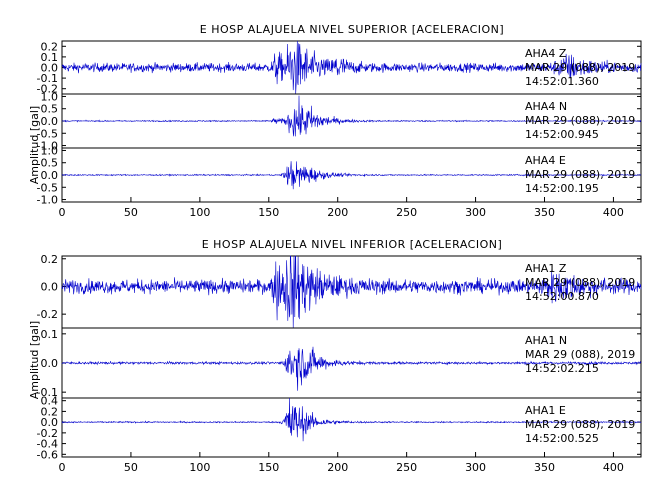 Image resolution: width=650 pixels, height=500 pixels. I want to click on channel-time: 14:52:00.195, so click(562, 188).